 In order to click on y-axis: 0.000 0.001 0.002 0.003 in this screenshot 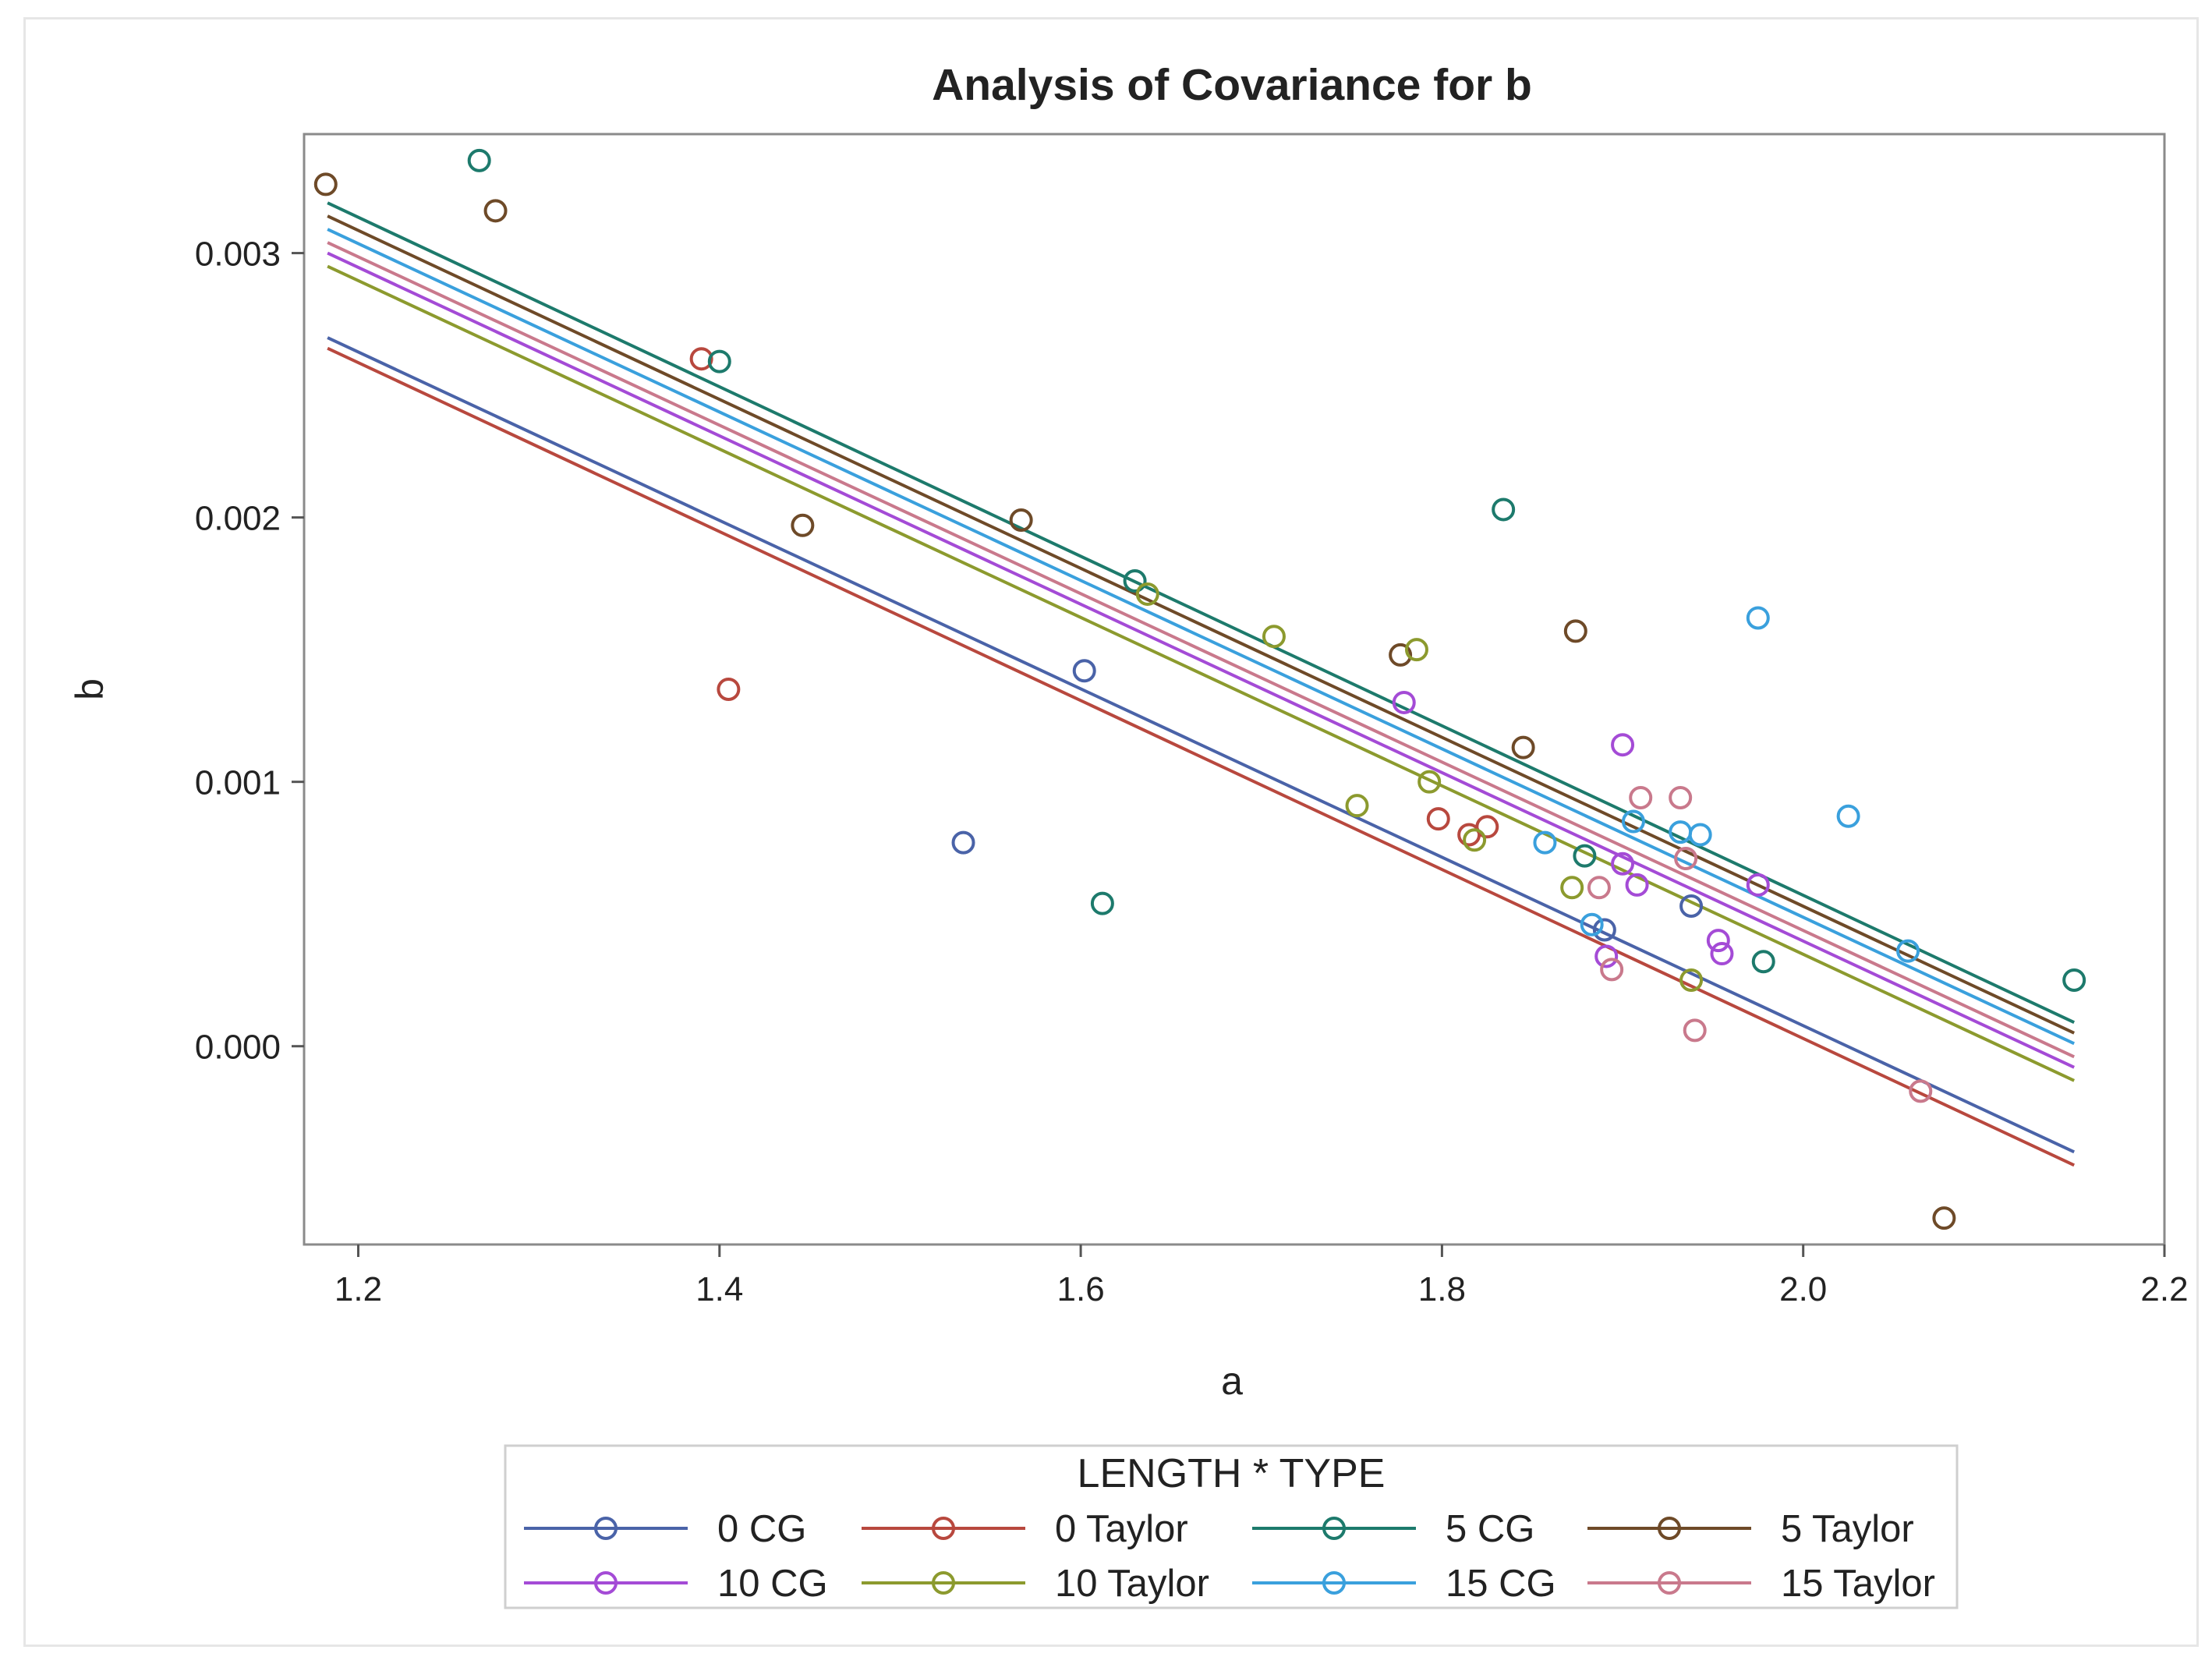, I will do `click(250, 651)`.